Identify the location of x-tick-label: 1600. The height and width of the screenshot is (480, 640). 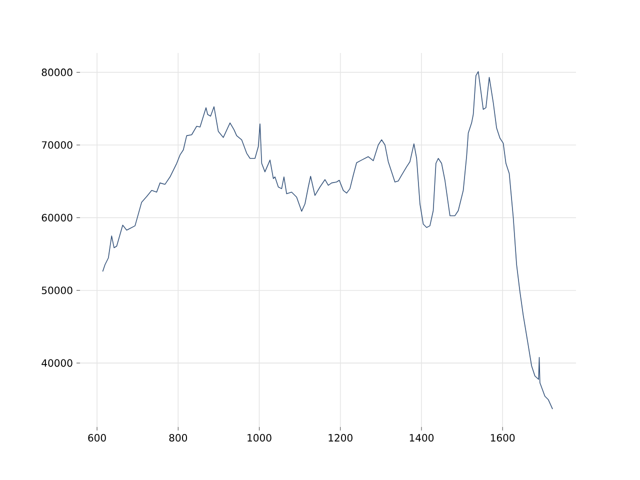
(502, 438).